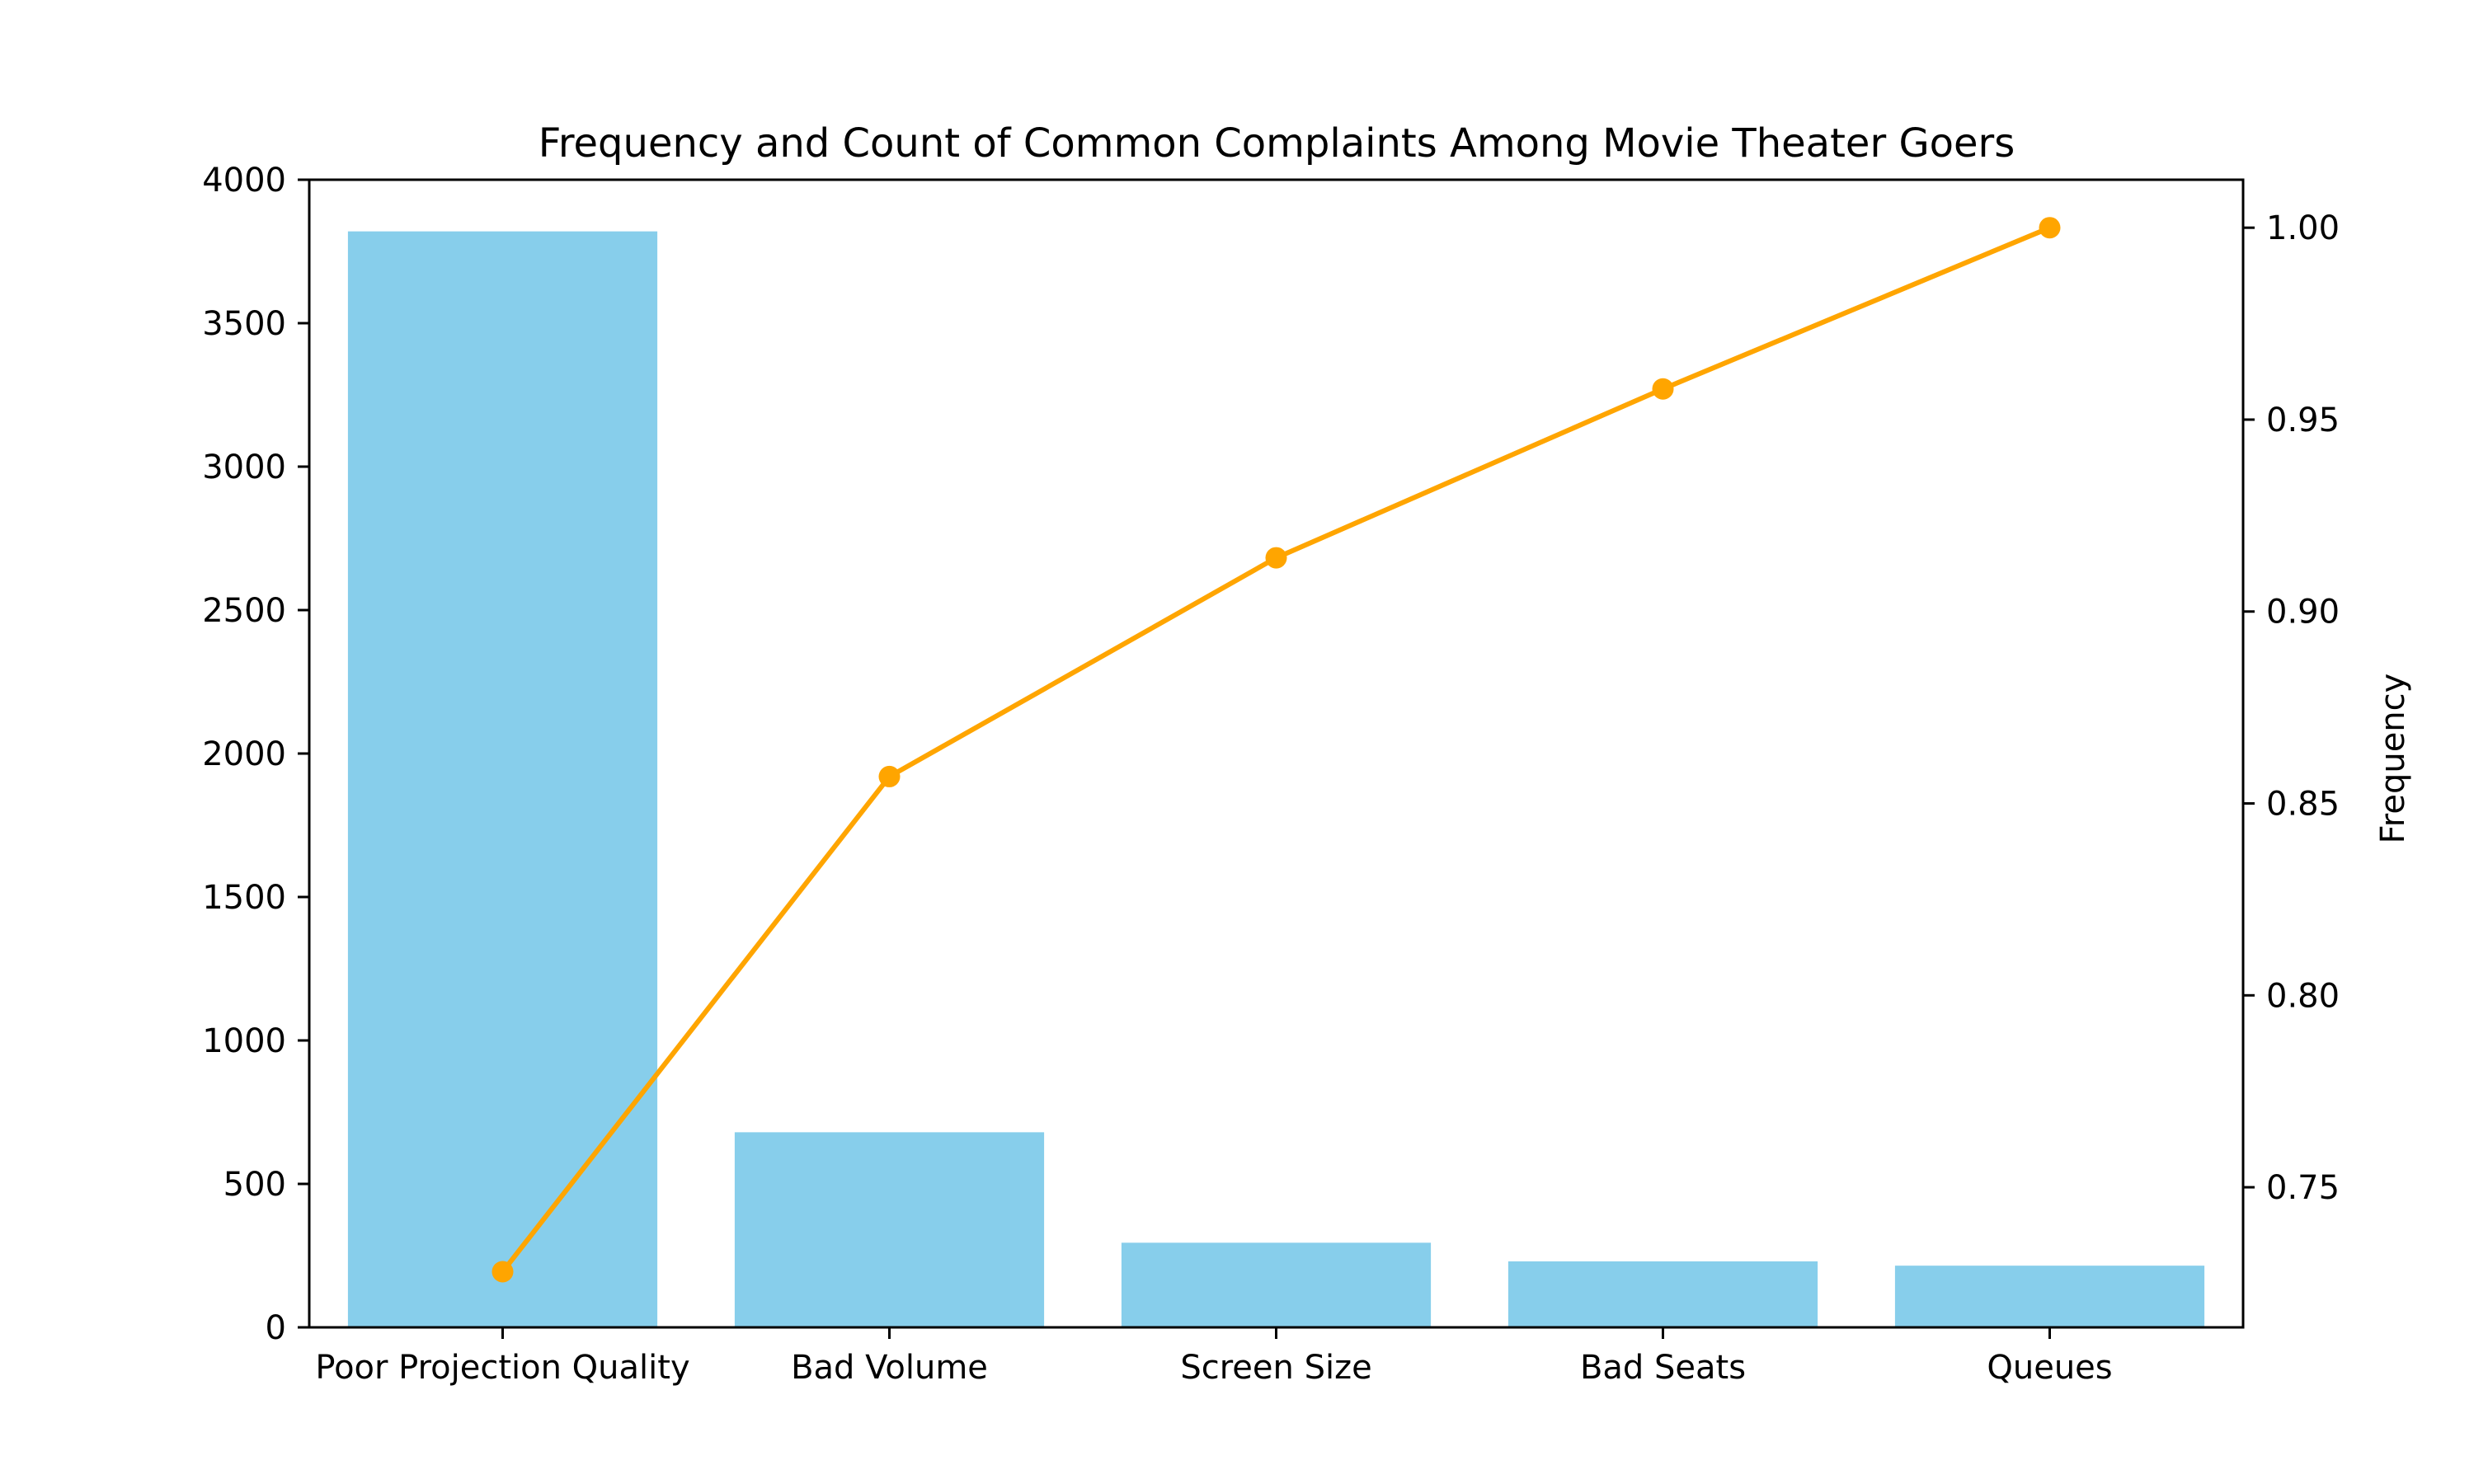 Image resolution: width=2474 pixels, height=1484 pixels. I want to click on y-tick-label-2: 1000, so click(244, 1041).